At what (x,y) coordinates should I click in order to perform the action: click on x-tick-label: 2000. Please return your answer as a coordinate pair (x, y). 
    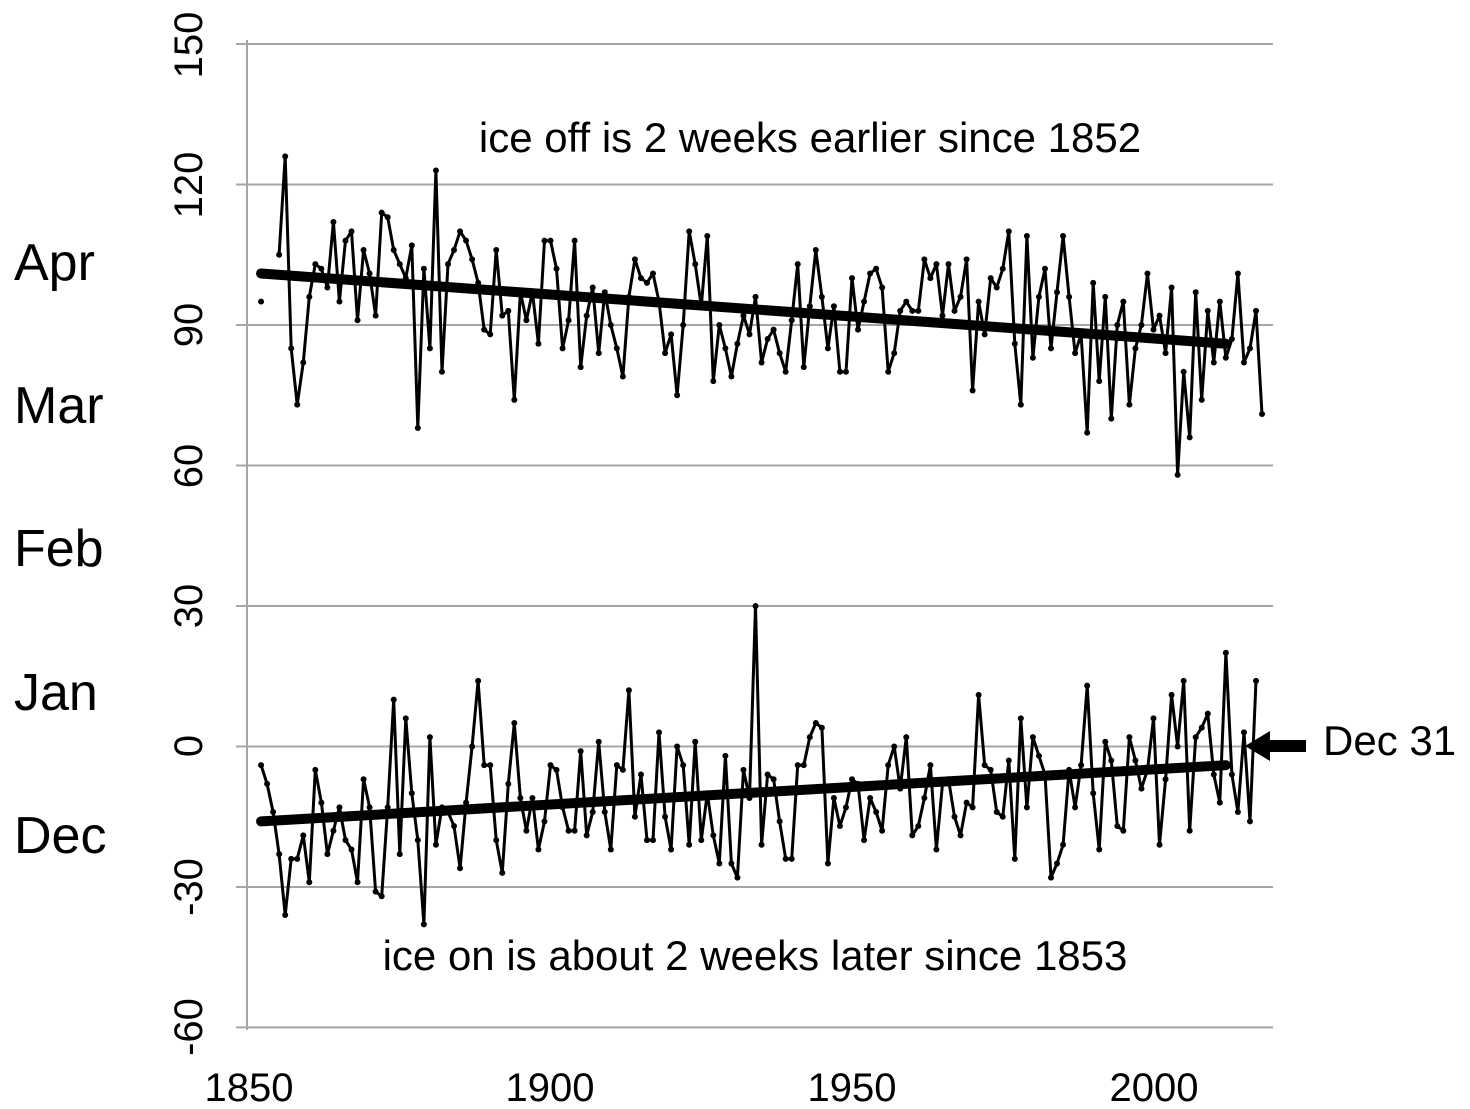
    Looking at the image, I should click on (1154, 1087).